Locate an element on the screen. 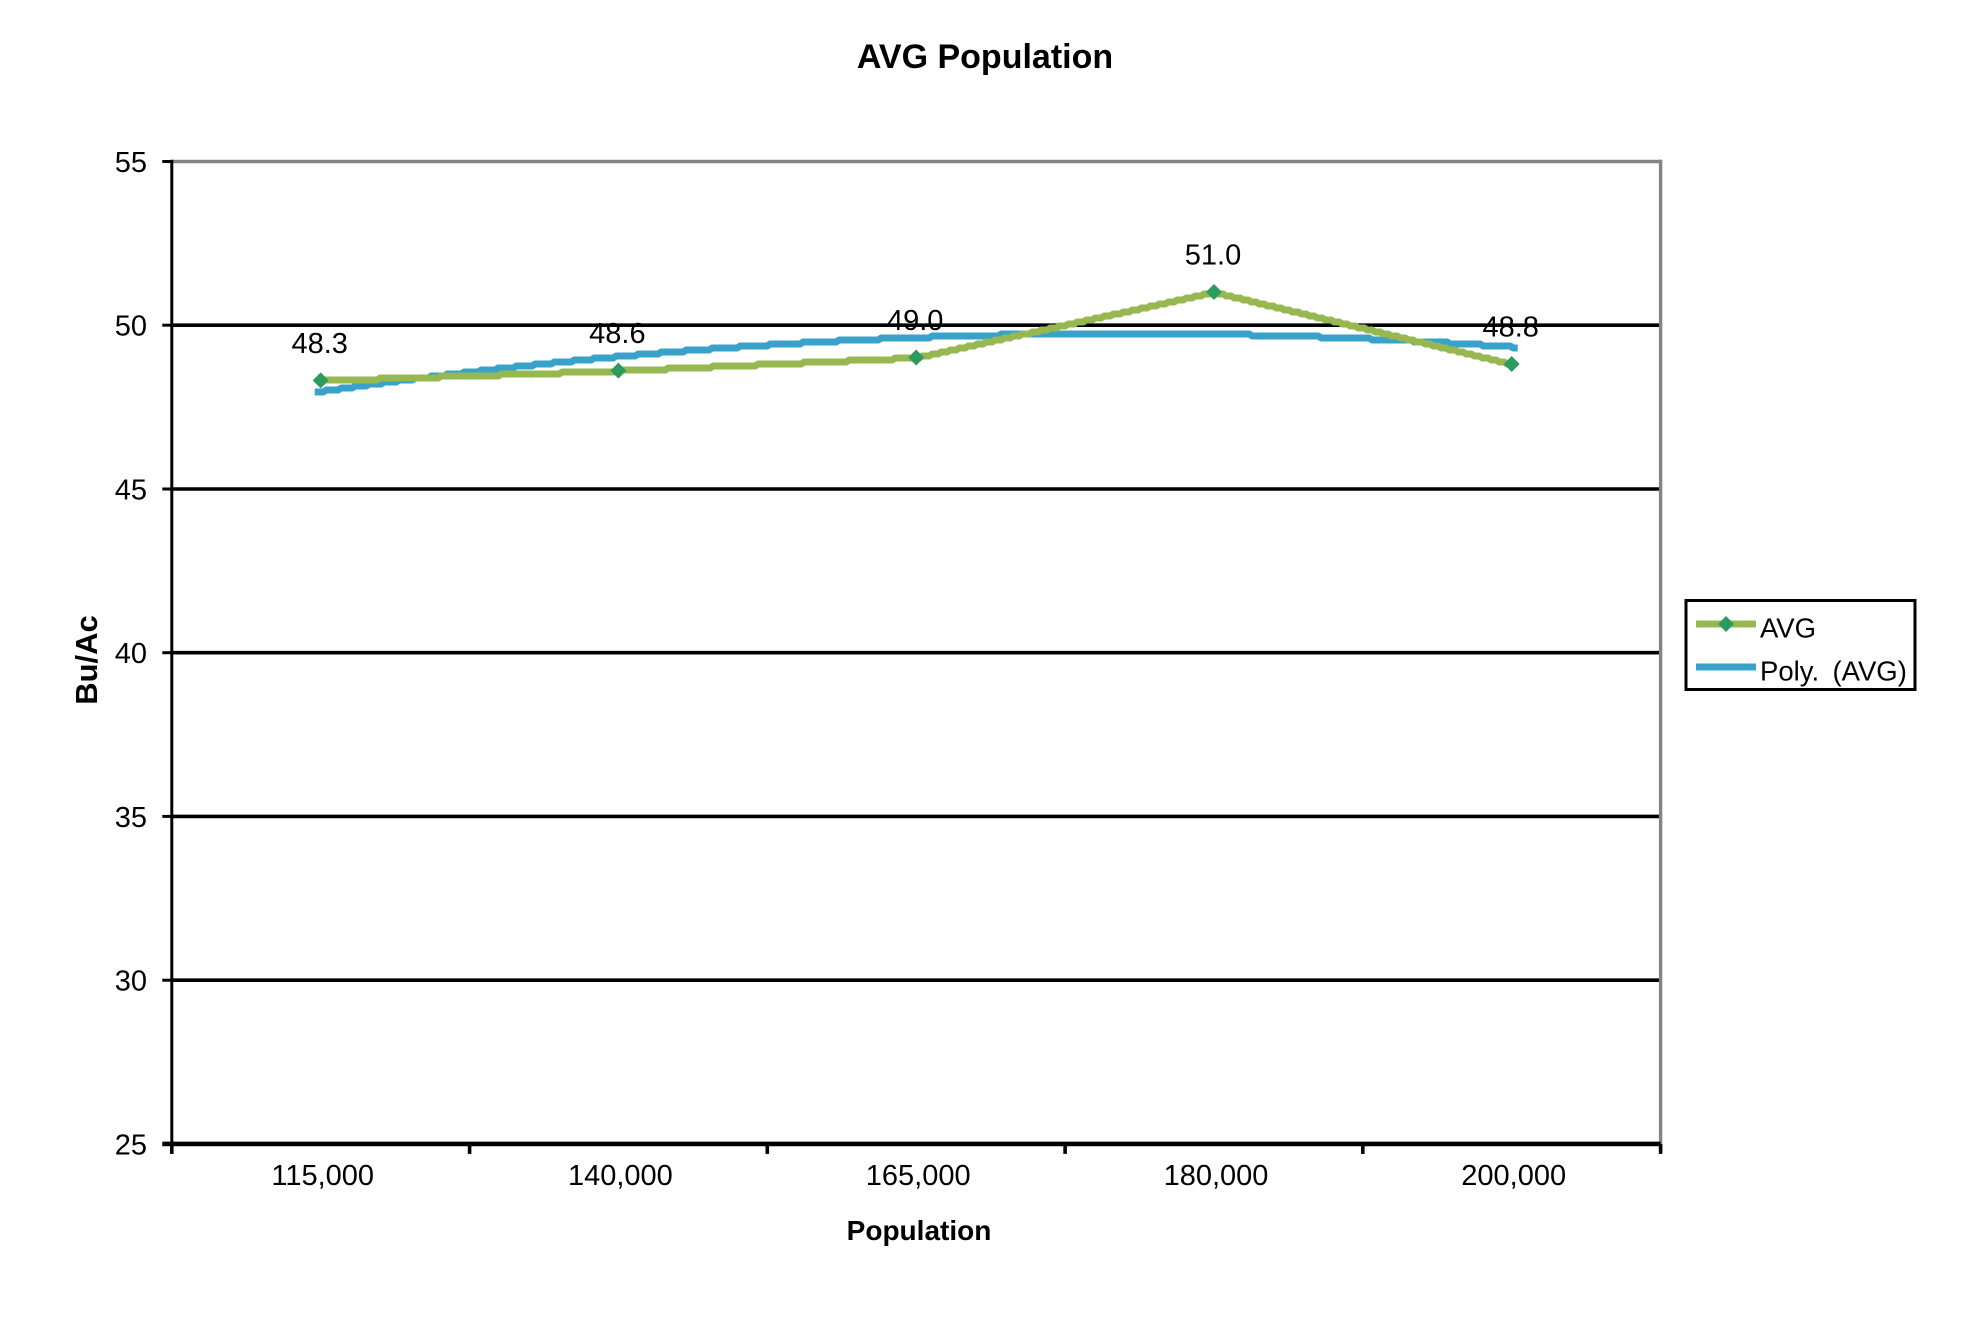  svg-text: AVG is located at coordinates (1788, 628).